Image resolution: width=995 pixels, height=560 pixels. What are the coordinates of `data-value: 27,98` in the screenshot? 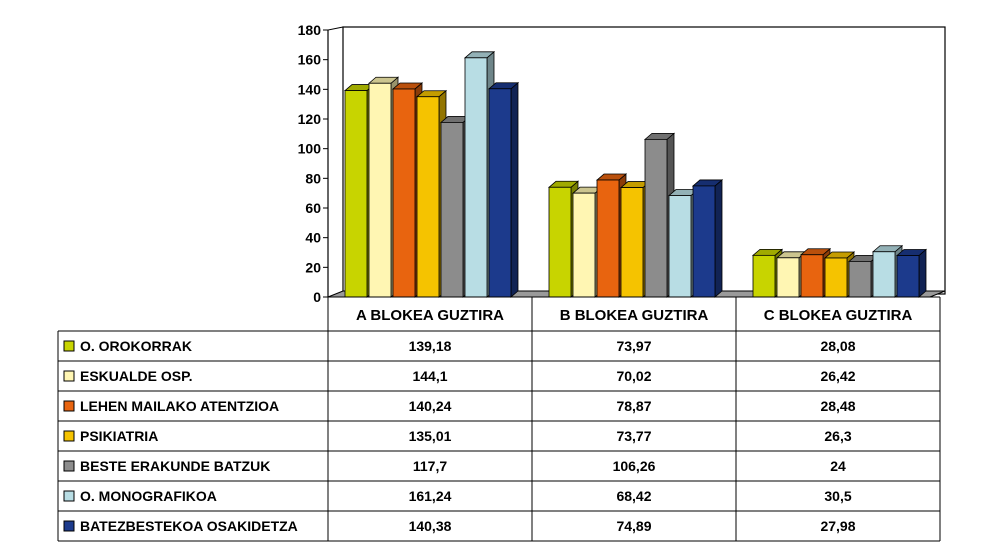 It's located at (837, 526).